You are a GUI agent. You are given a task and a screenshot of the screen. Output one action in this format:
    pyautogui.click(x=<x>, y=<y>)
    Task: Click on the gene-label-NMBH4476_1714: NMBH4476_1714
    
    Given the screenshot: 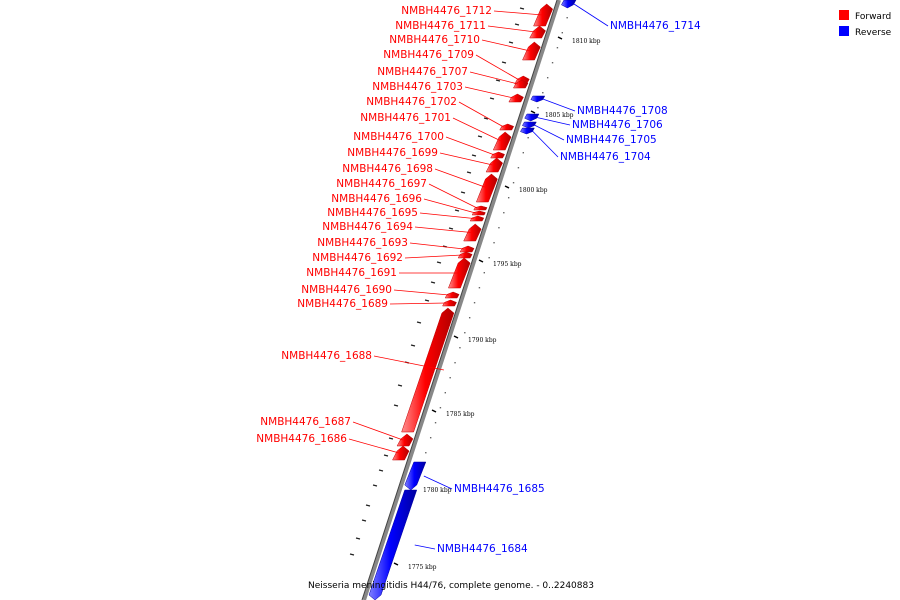 What is the action you would take?
    pyautogui.click(x=655, y=26)
    